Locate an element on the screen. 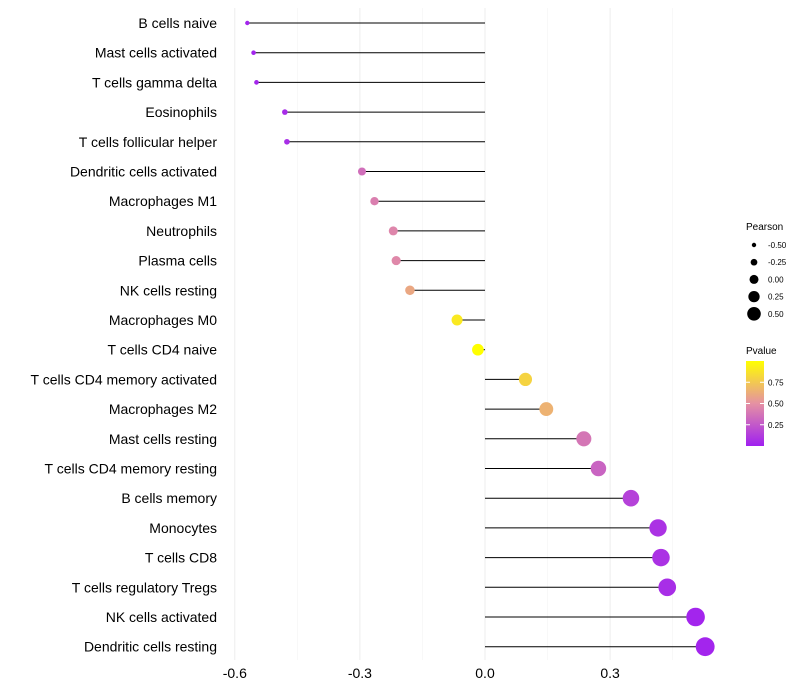 This screenshot has height=700, width=800. category-label: Macrophages M1 is located at coordinates (163, 201).